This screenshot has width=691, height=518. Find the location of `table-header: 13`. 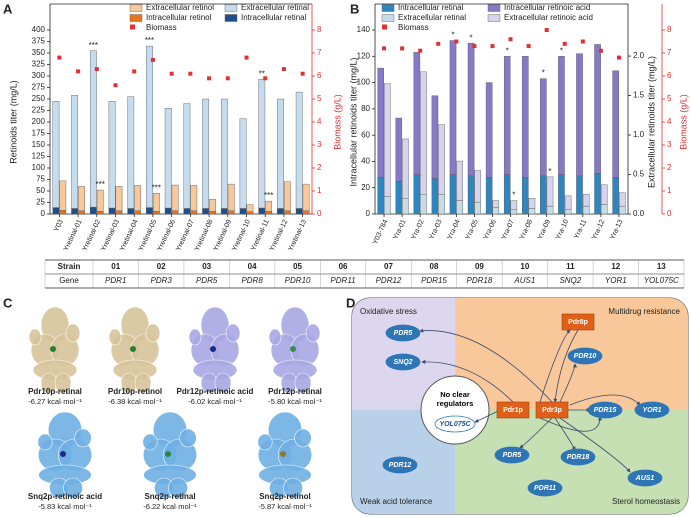

table-header: 13 is located at coordinates (661, 266).